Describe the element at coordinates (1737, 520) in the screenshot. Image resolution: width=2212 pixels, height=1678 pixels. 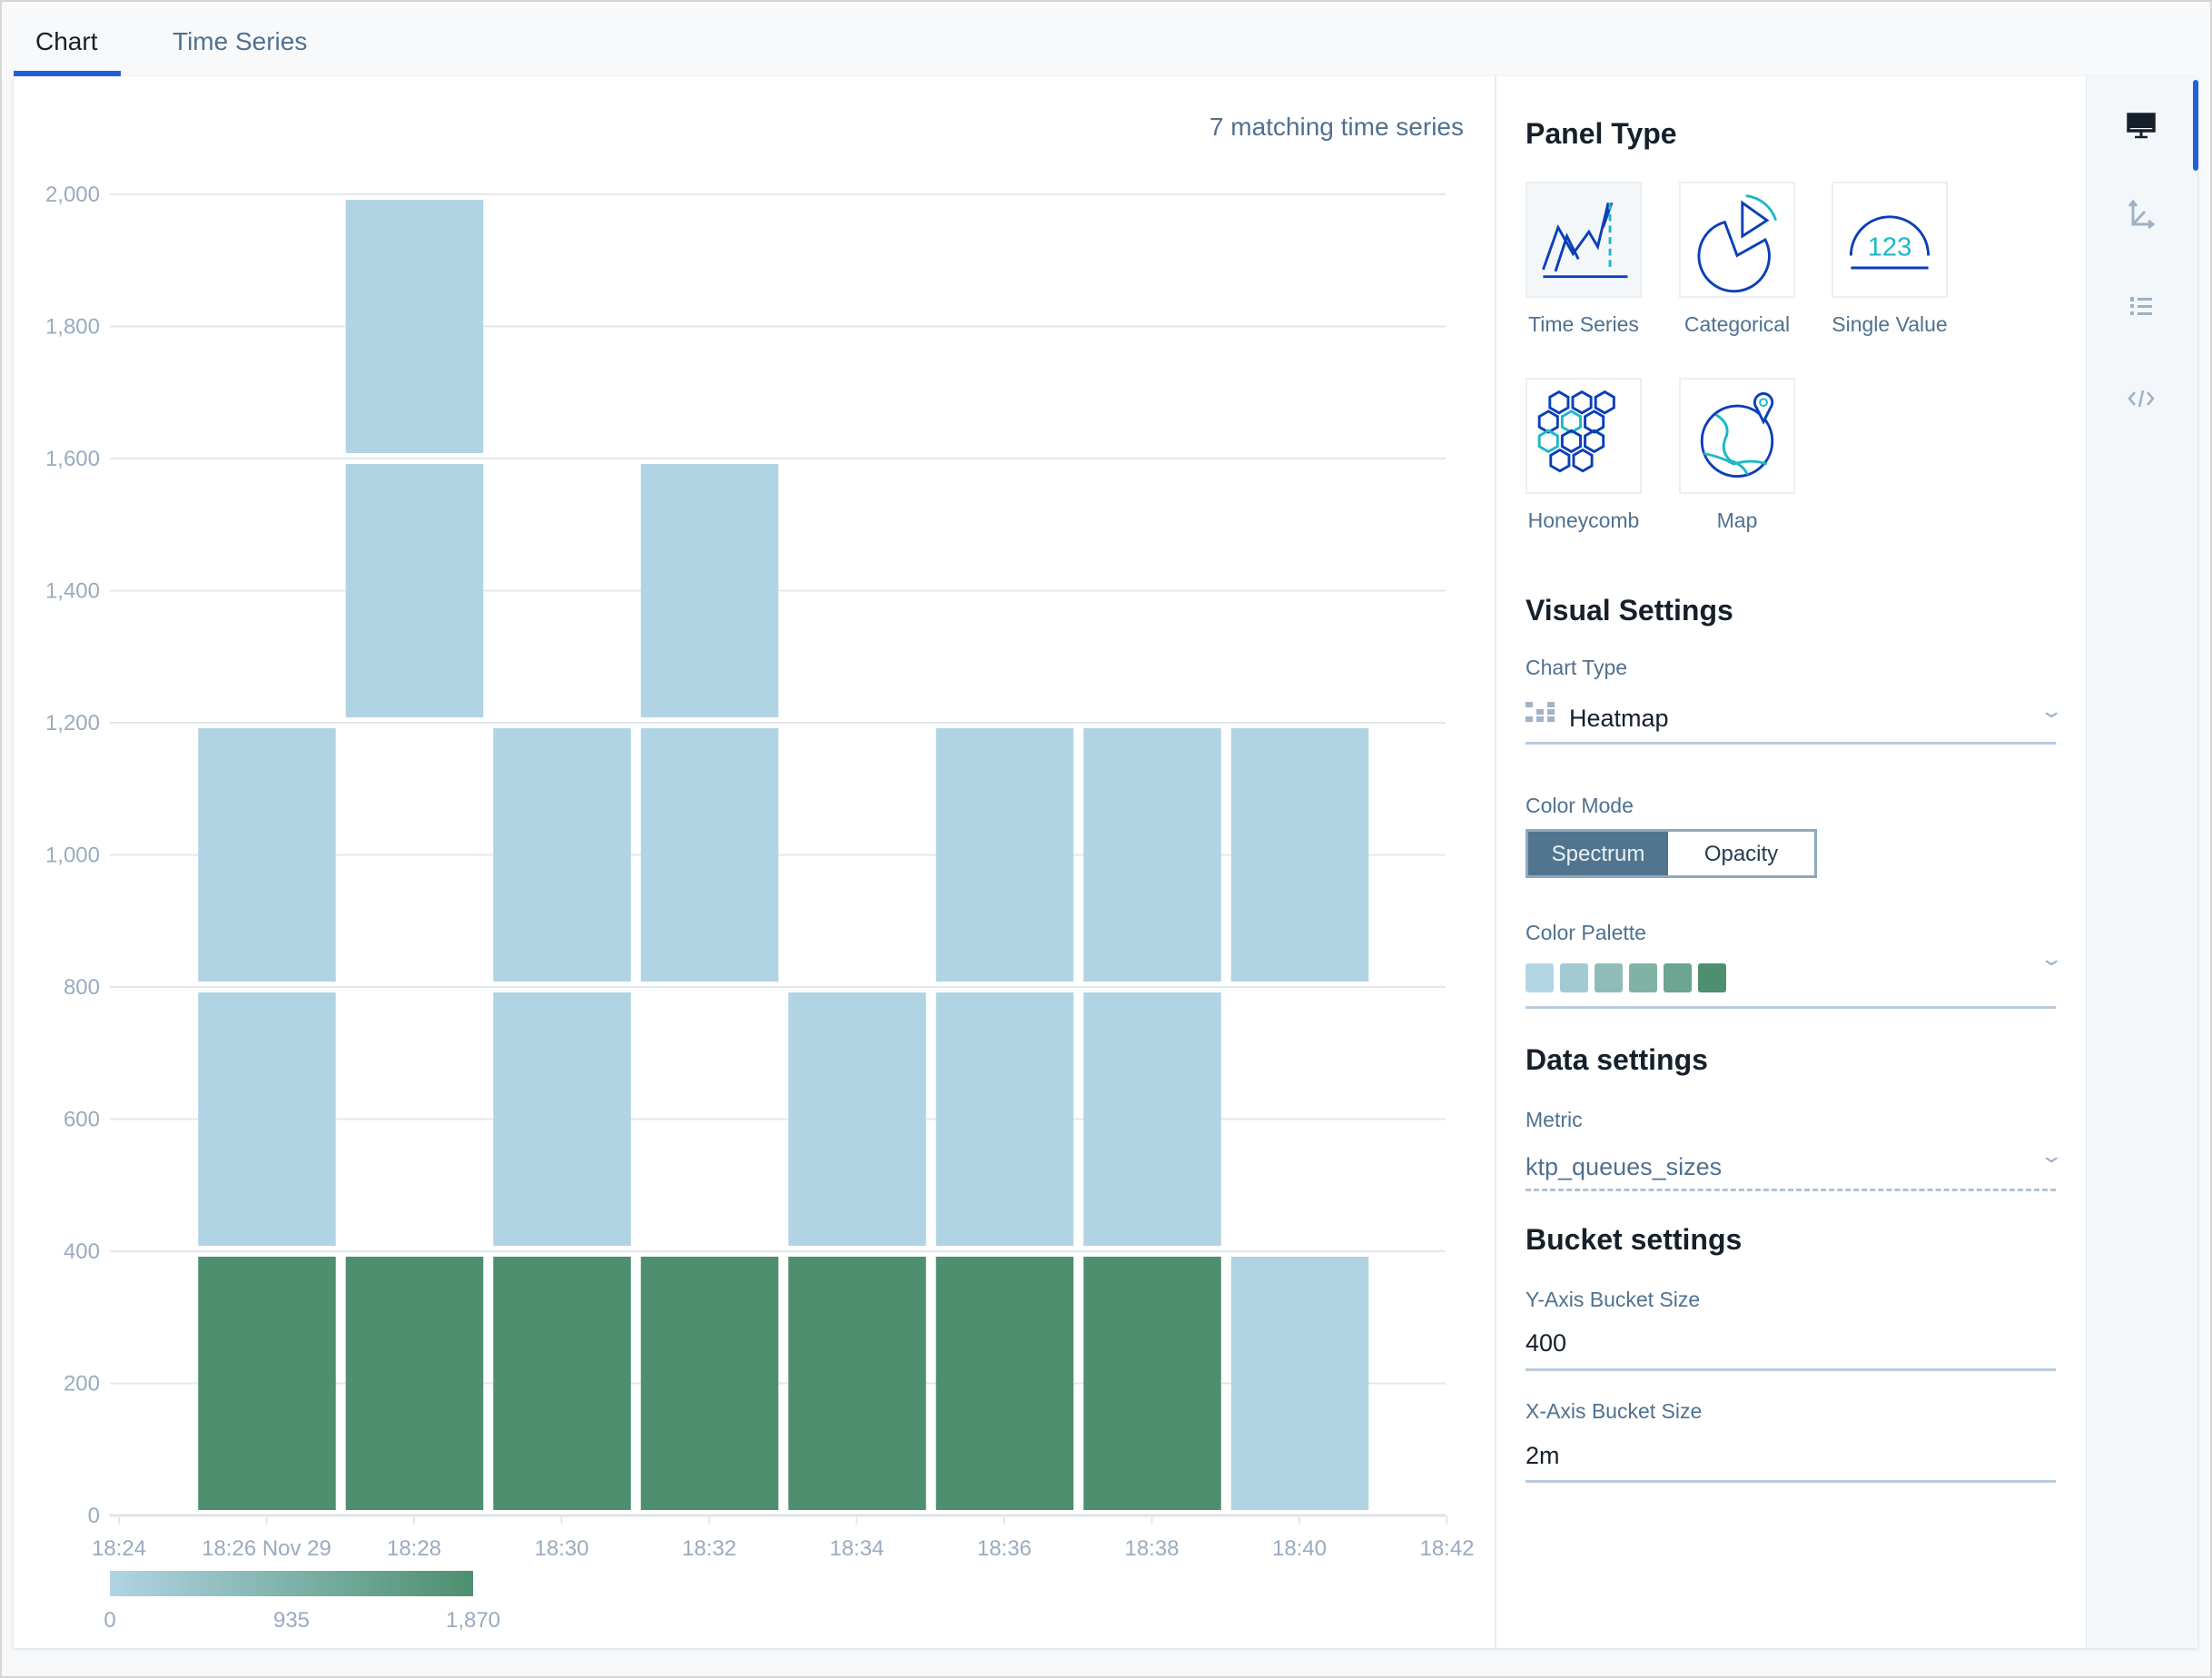
I see `tile-label: Map` at that location.